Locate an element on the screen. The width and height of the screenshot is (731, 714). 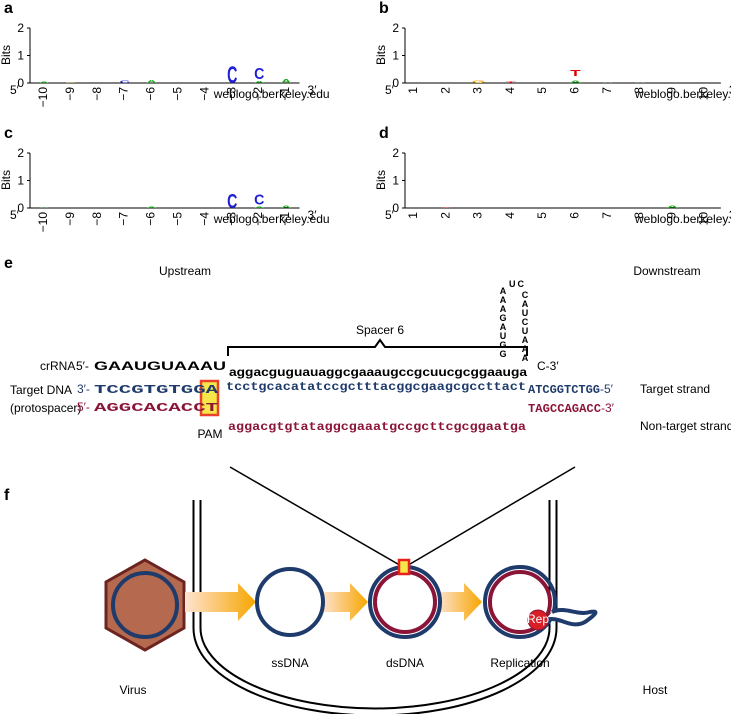
downstream-label: Downstream is located at coordinates (666, 271).